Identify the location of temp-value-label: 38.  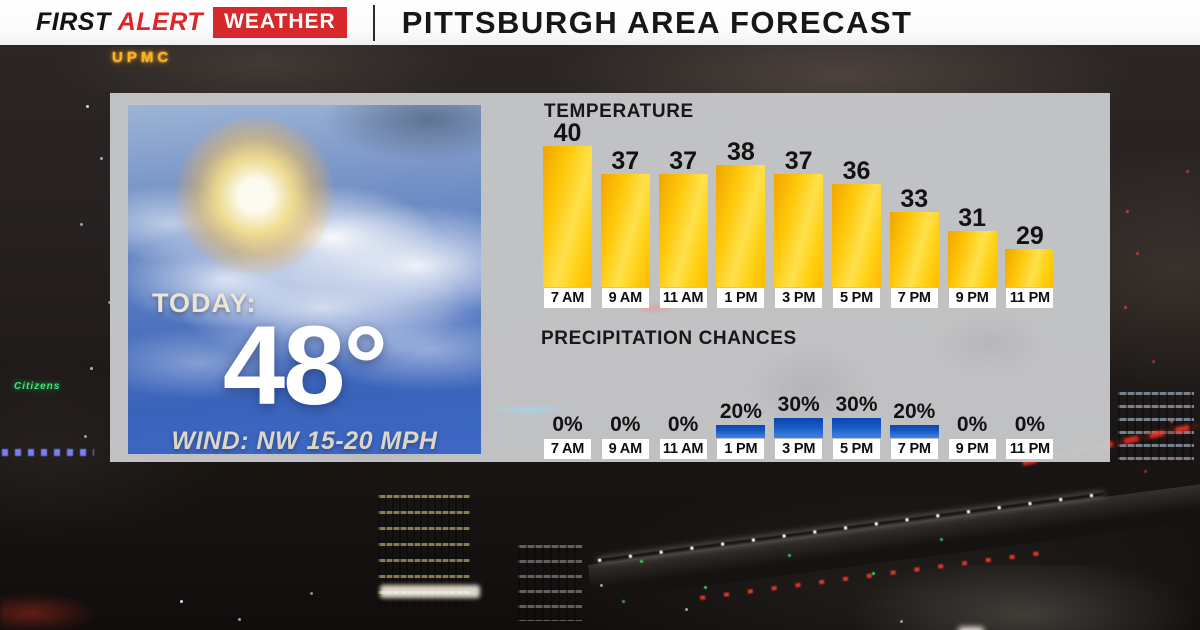
(740, 152).